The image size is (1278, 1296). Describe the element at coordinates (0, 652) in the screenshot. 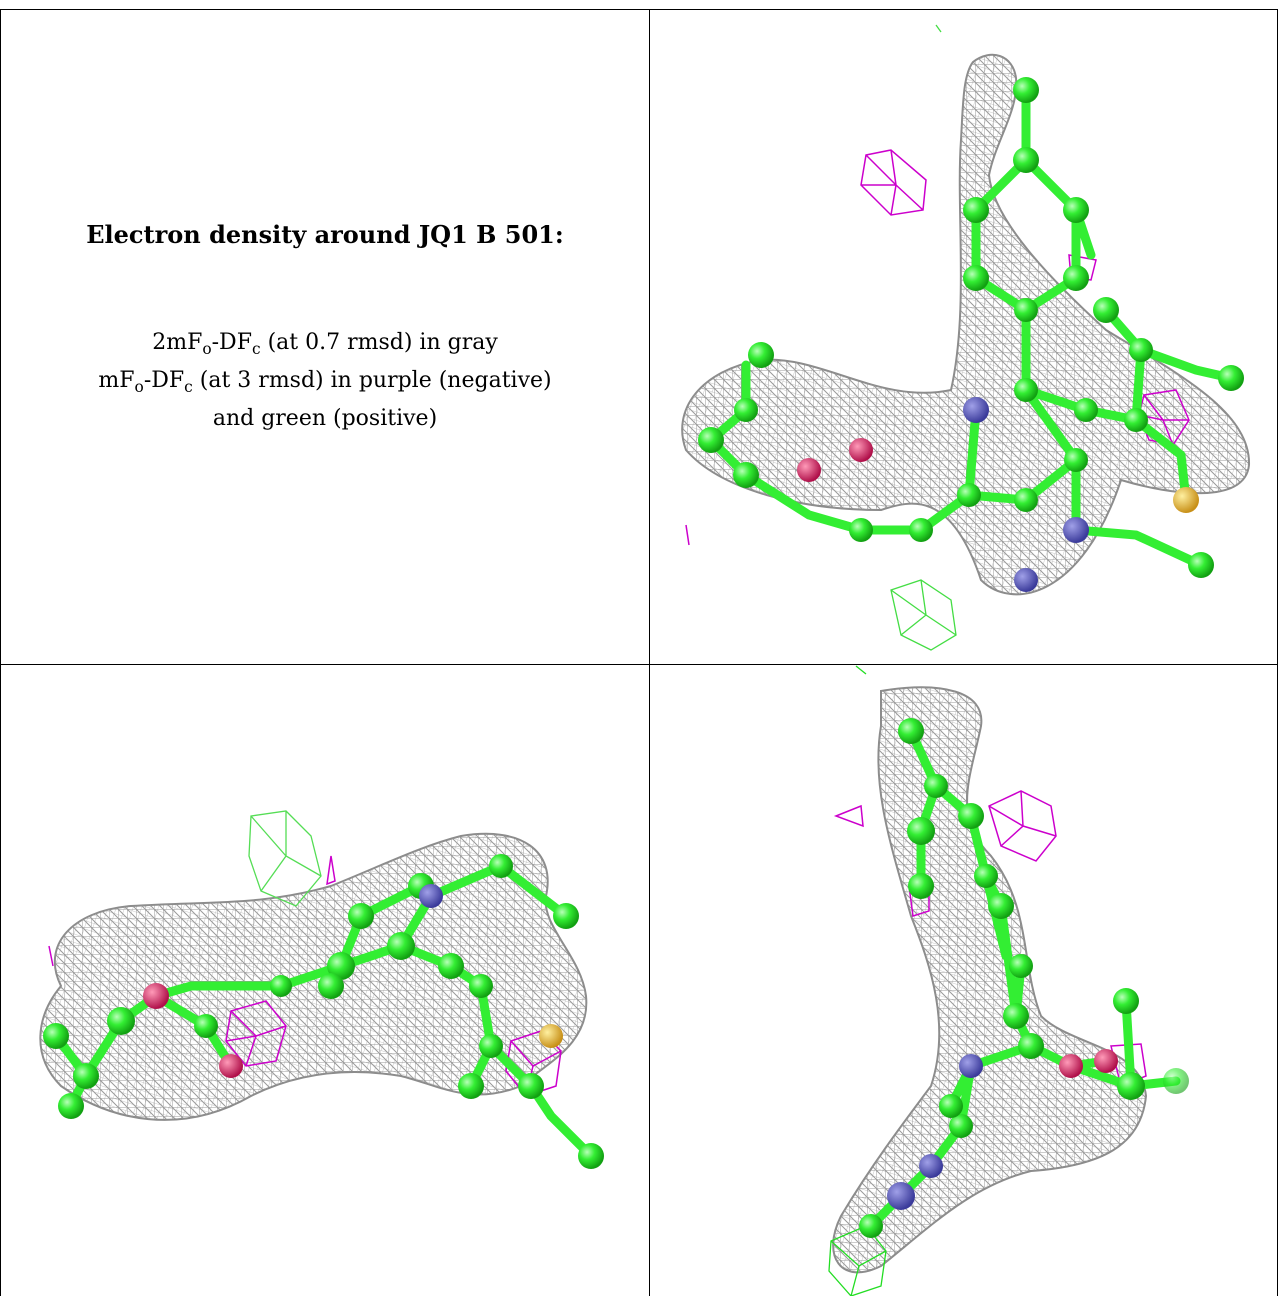

I see `grid-border-left` at that location.